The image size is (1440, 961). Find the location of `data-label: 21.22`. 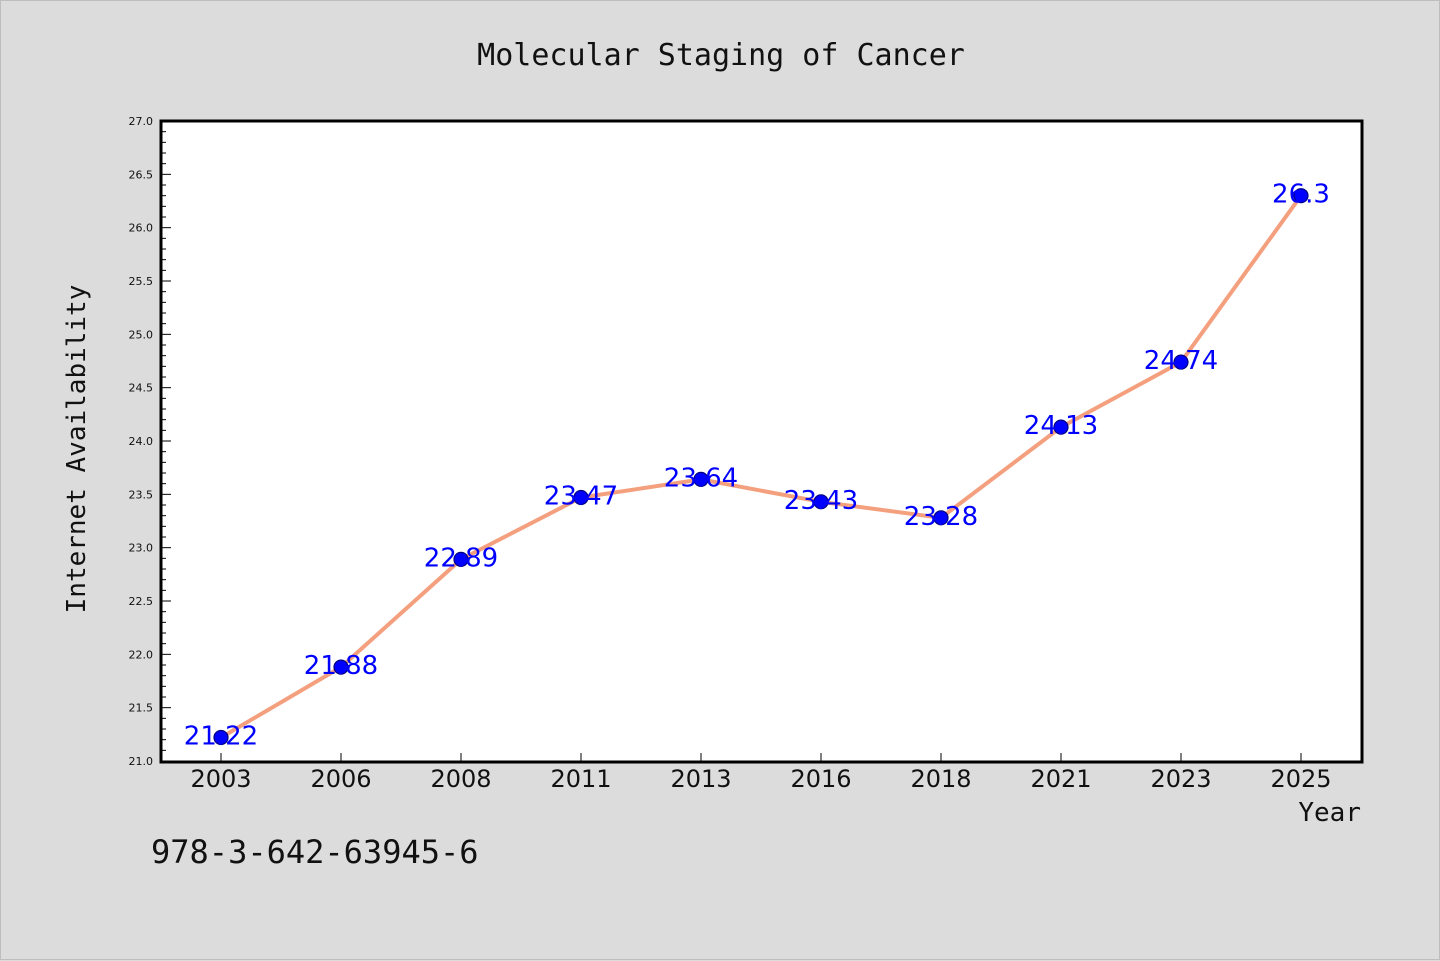

data-label: 21.22 is located at coordinates (221, 737).